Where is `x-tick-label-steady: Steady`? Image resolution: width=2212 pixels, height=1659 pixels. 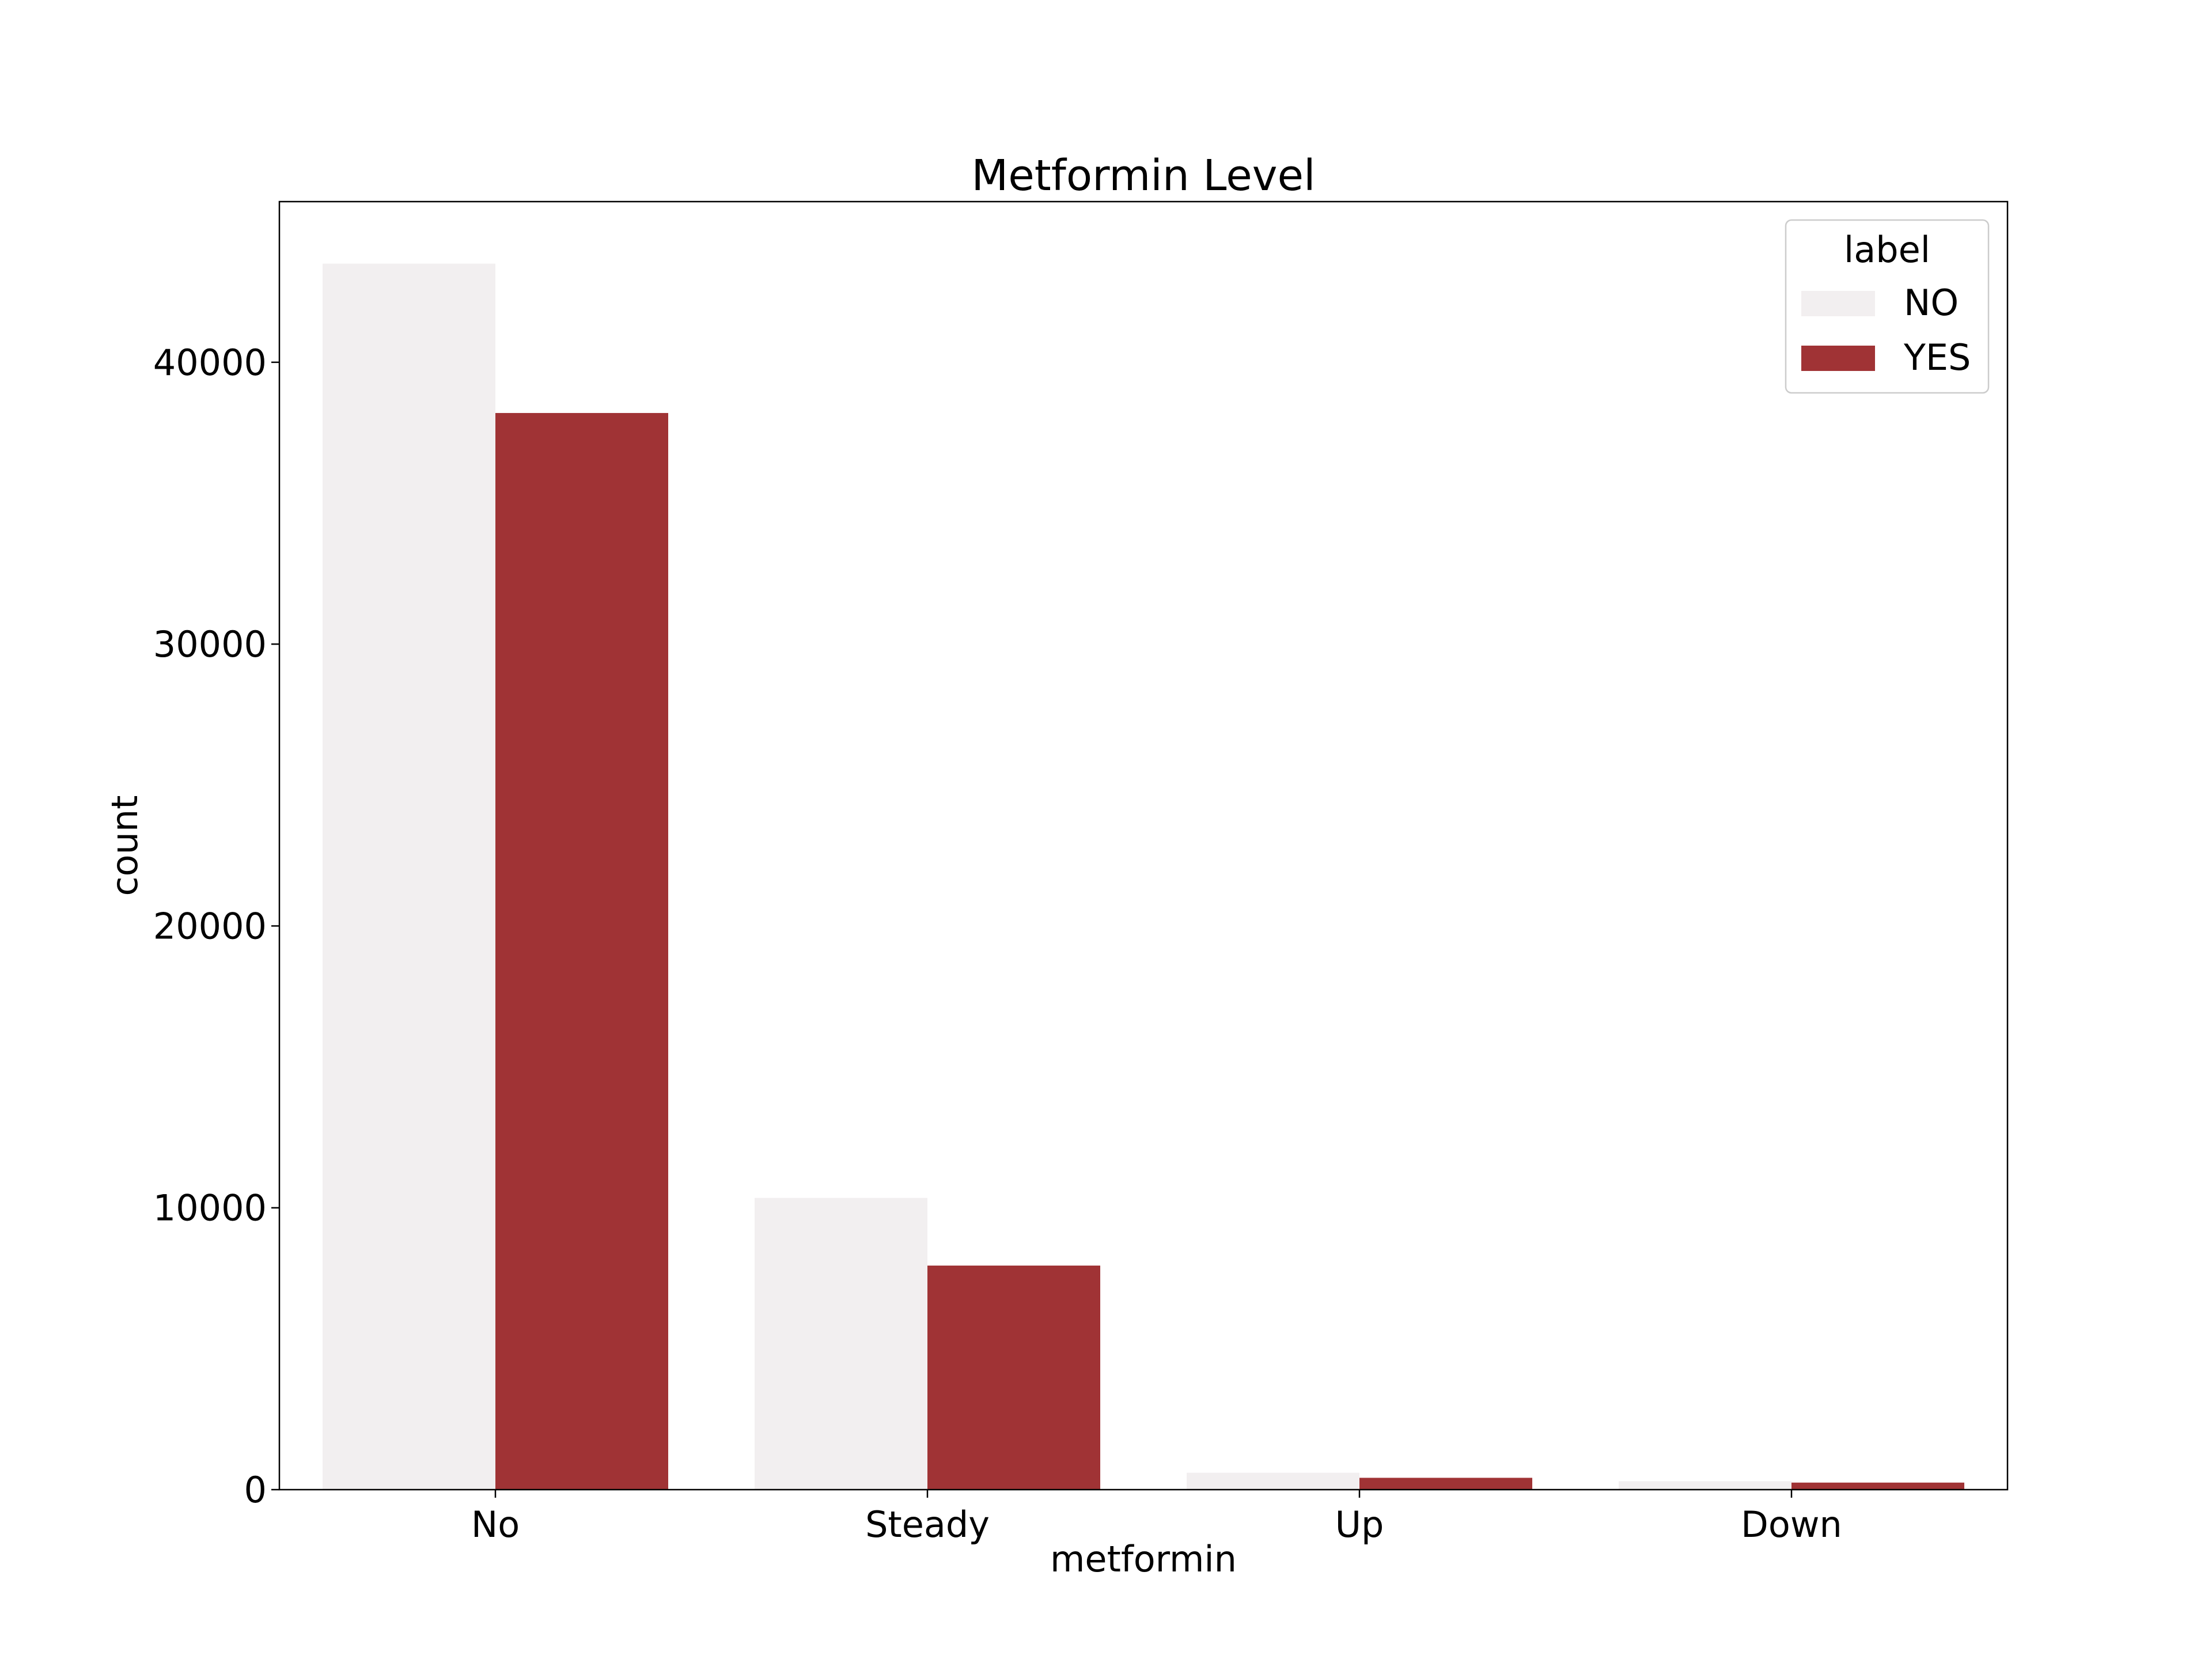 x-tick-label-steady: Steady is located at coordinates (927, 1524).